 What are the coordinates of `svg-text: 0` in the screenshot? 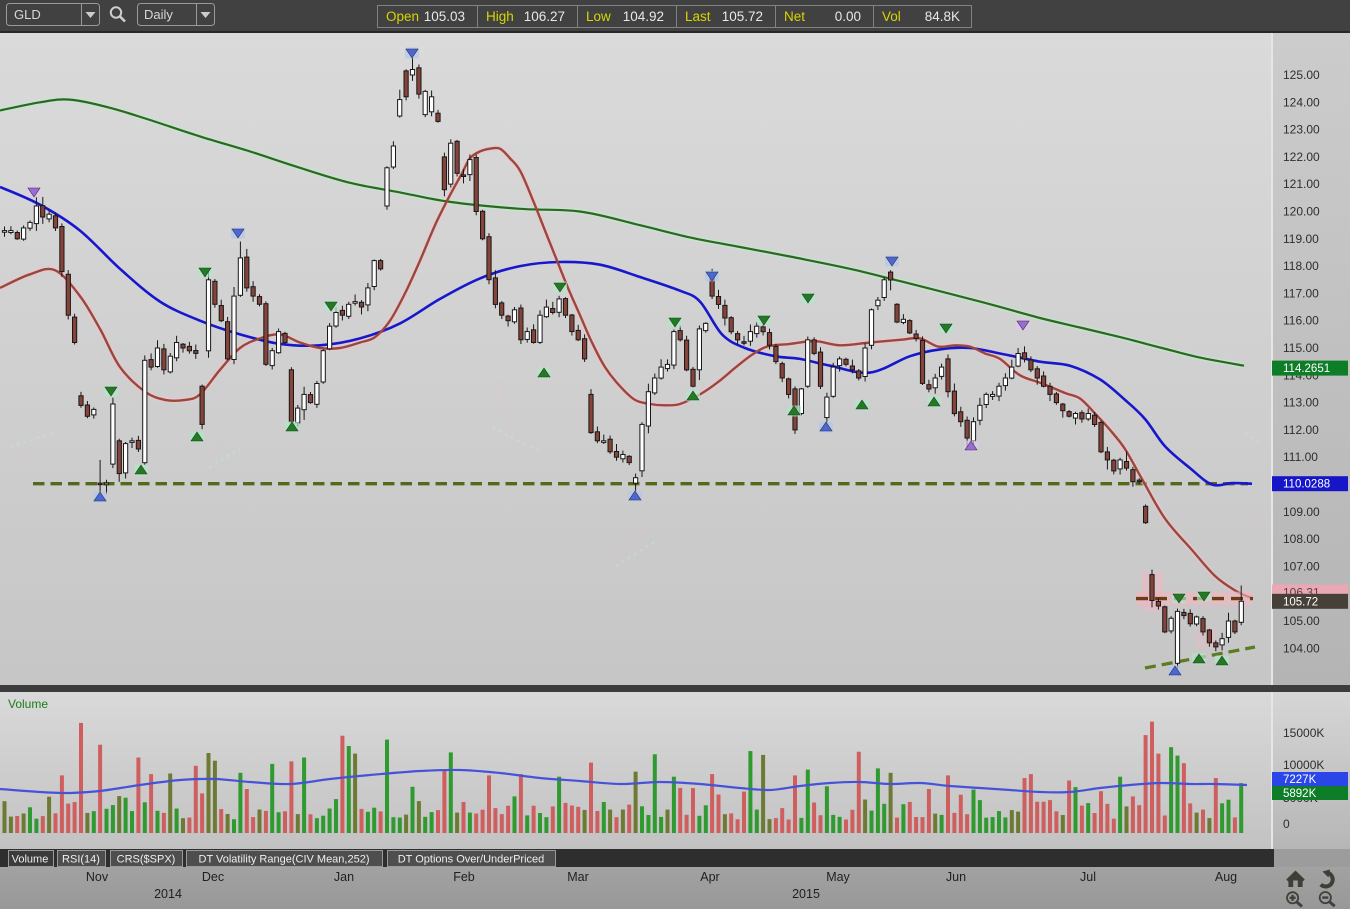 It's located at (1286, 824).